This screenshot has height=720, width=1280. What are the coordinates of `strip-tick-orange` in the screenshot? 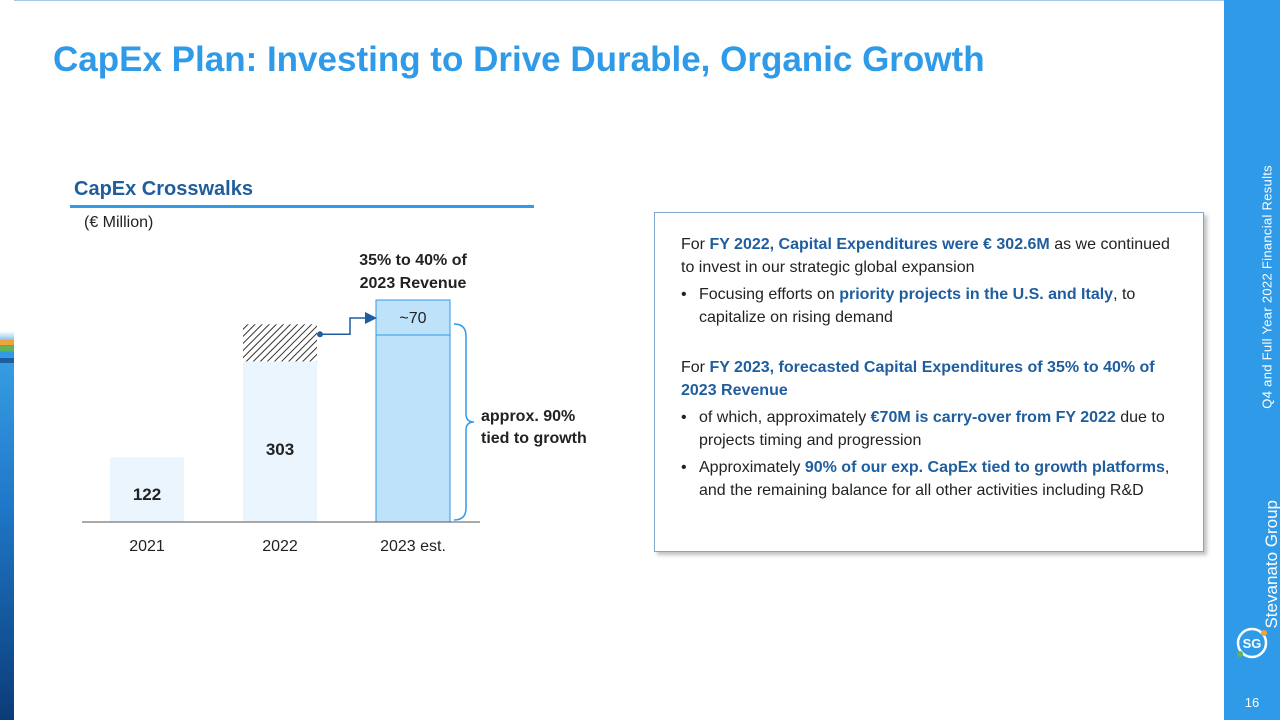 It's located at (7, 342).